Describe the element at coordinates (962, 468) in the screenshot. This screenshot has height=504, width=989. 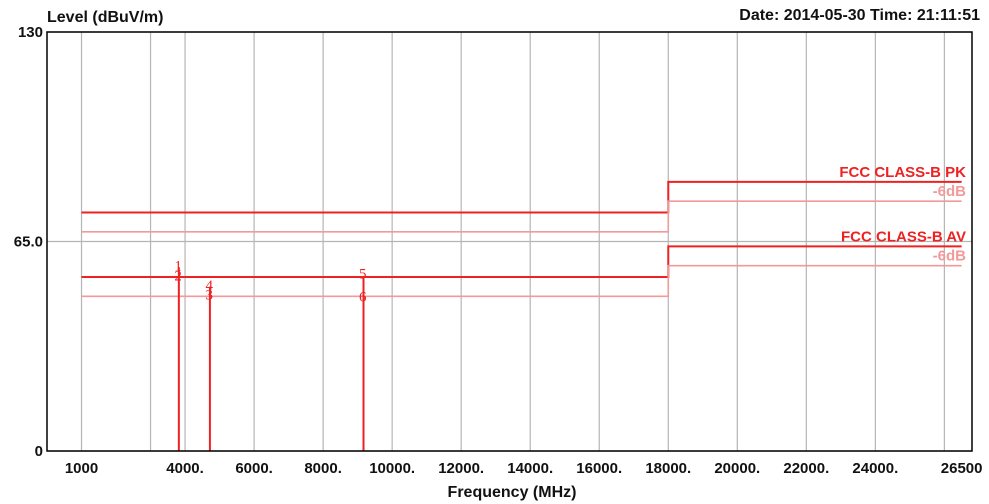
I see `x-tick-label: 26500` at that location.